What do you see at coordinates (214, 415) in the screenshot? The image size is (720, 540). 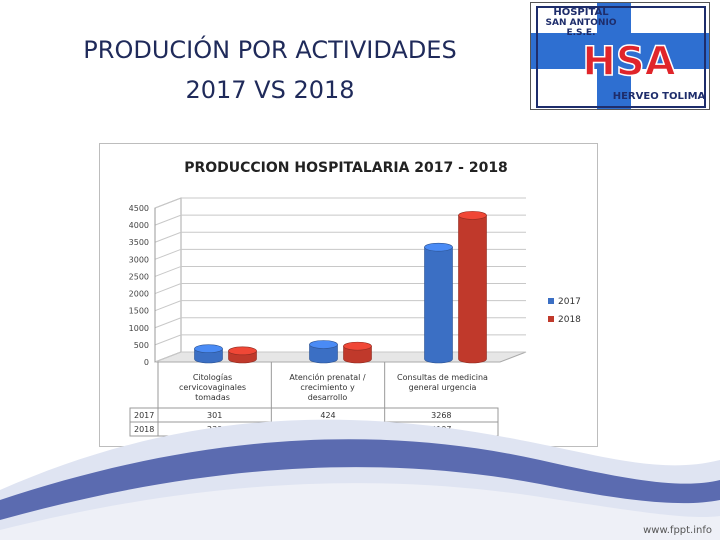 I see `data-table-value: 301` at bounding box center [214, 415].